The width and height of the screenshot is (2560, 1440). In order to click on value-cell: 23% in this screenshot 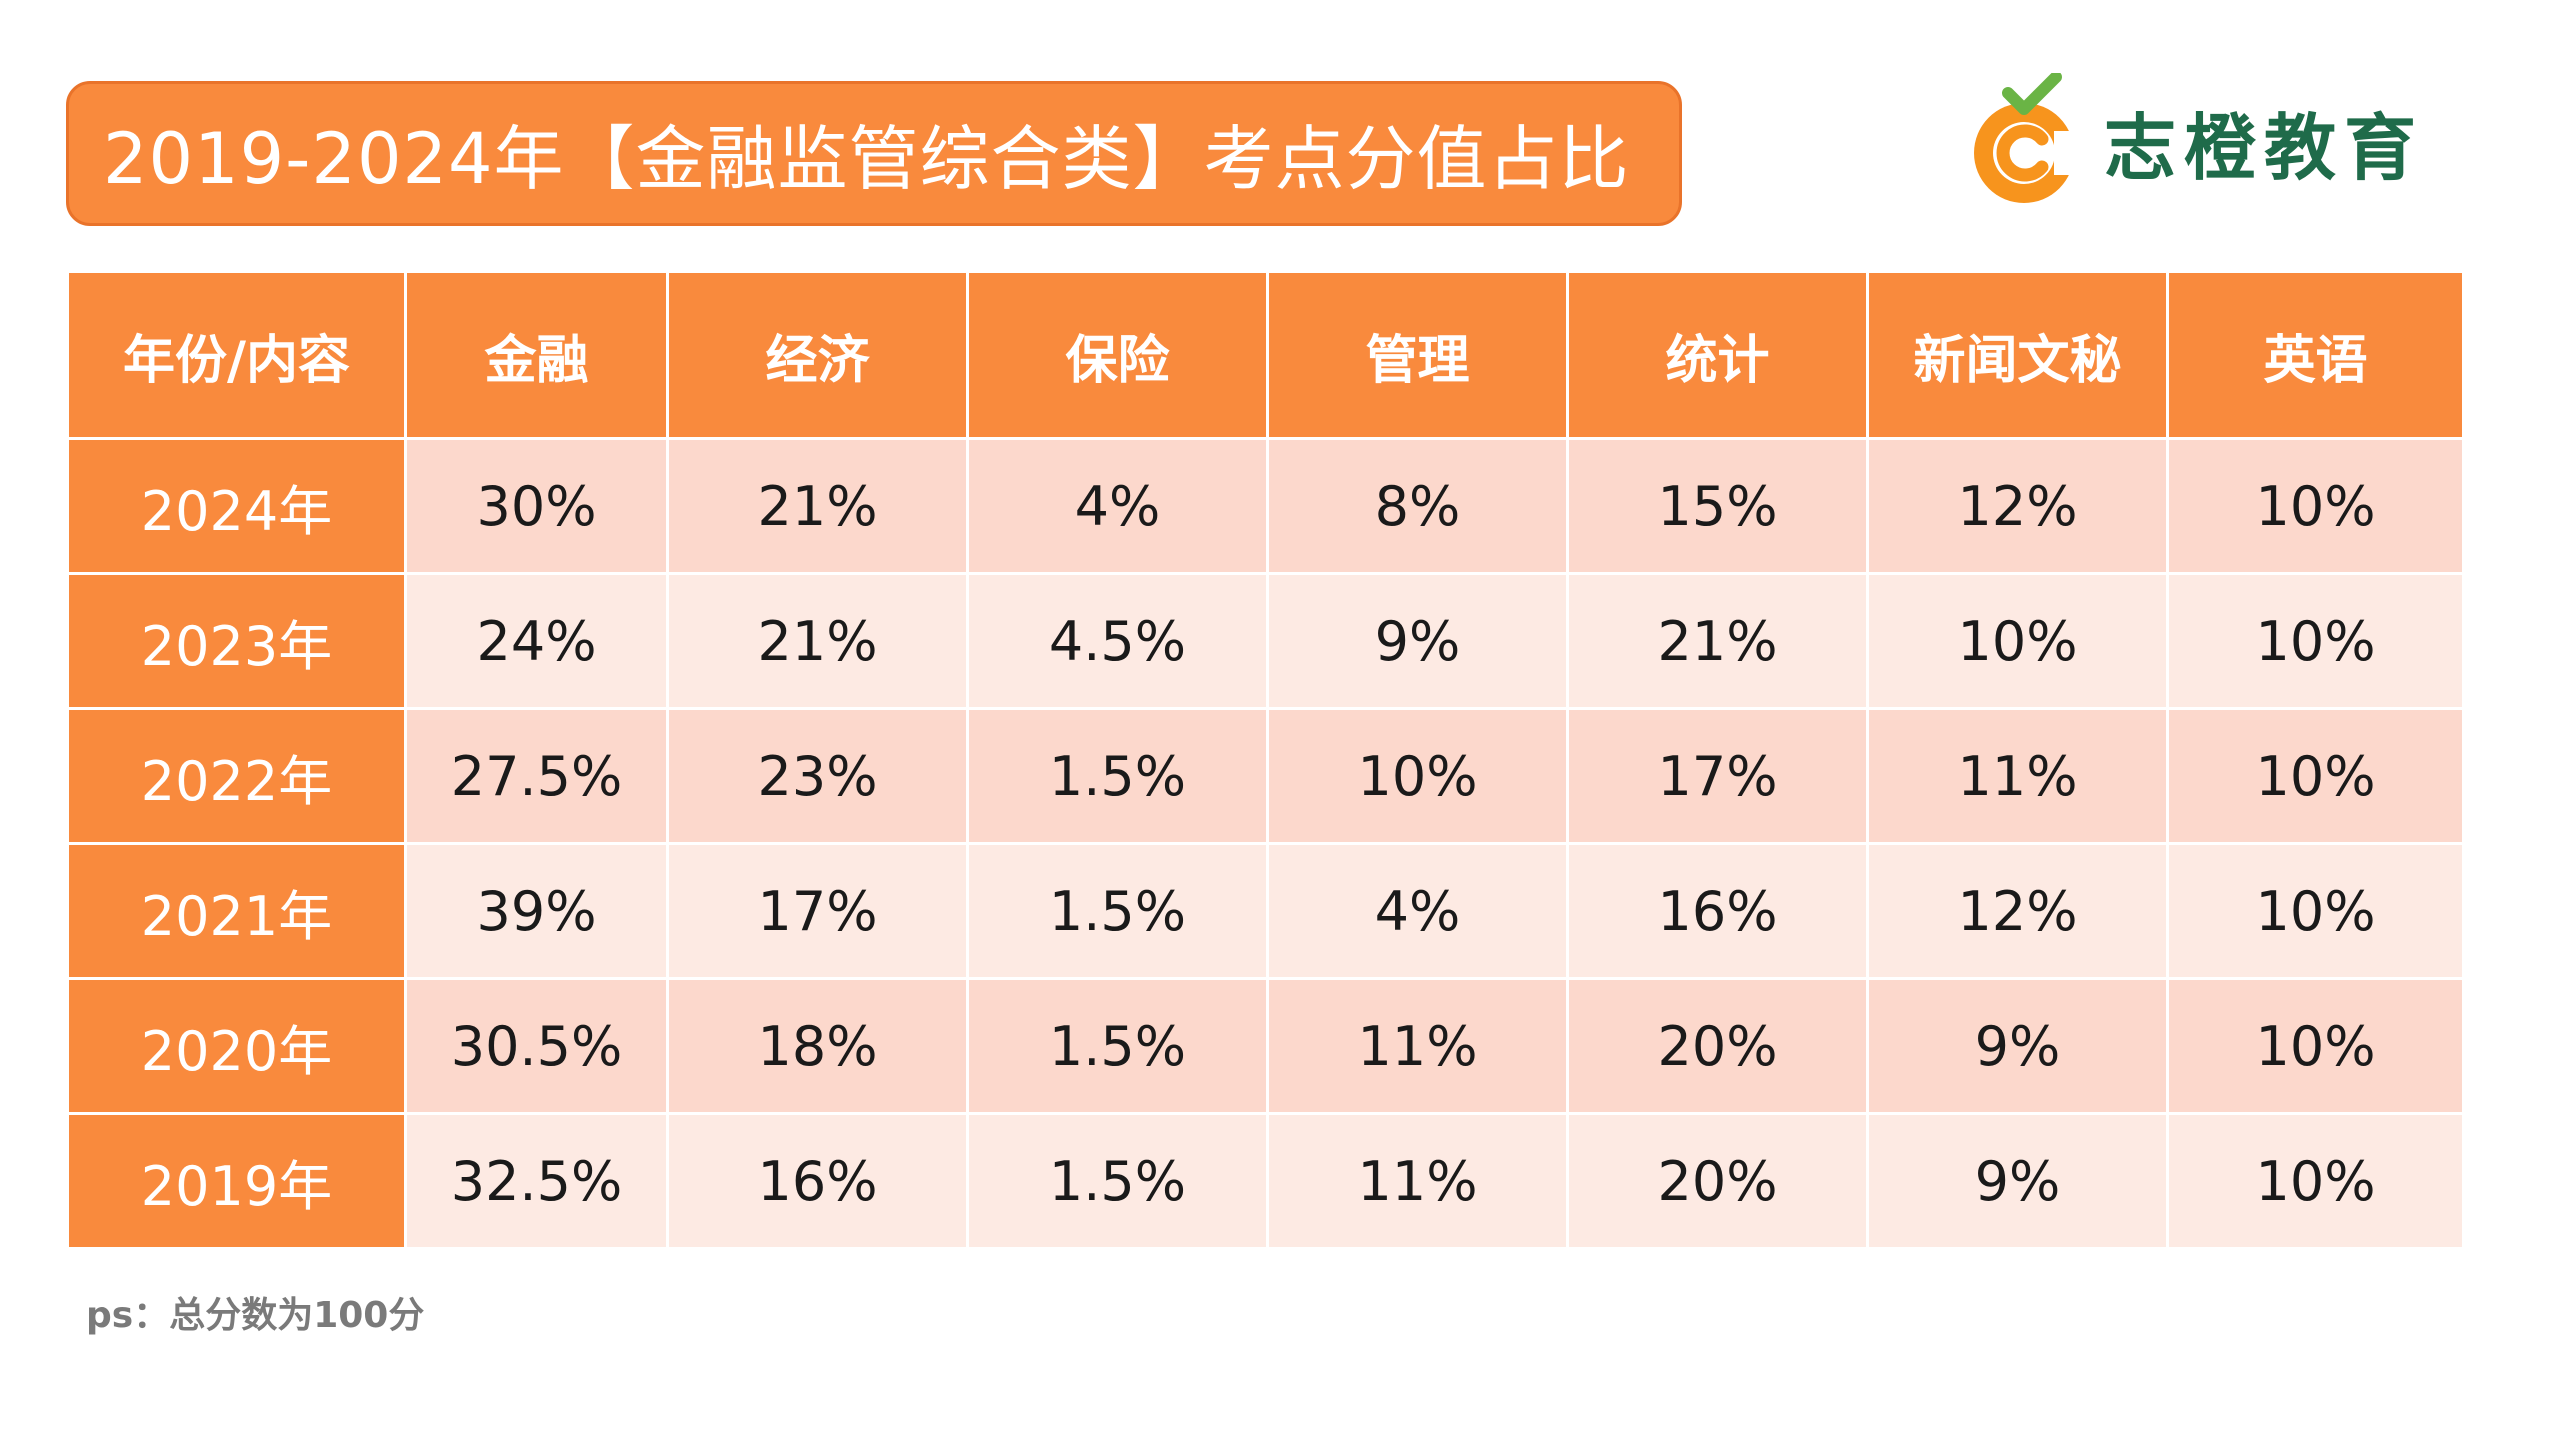, I will do `click(817, 776)`.